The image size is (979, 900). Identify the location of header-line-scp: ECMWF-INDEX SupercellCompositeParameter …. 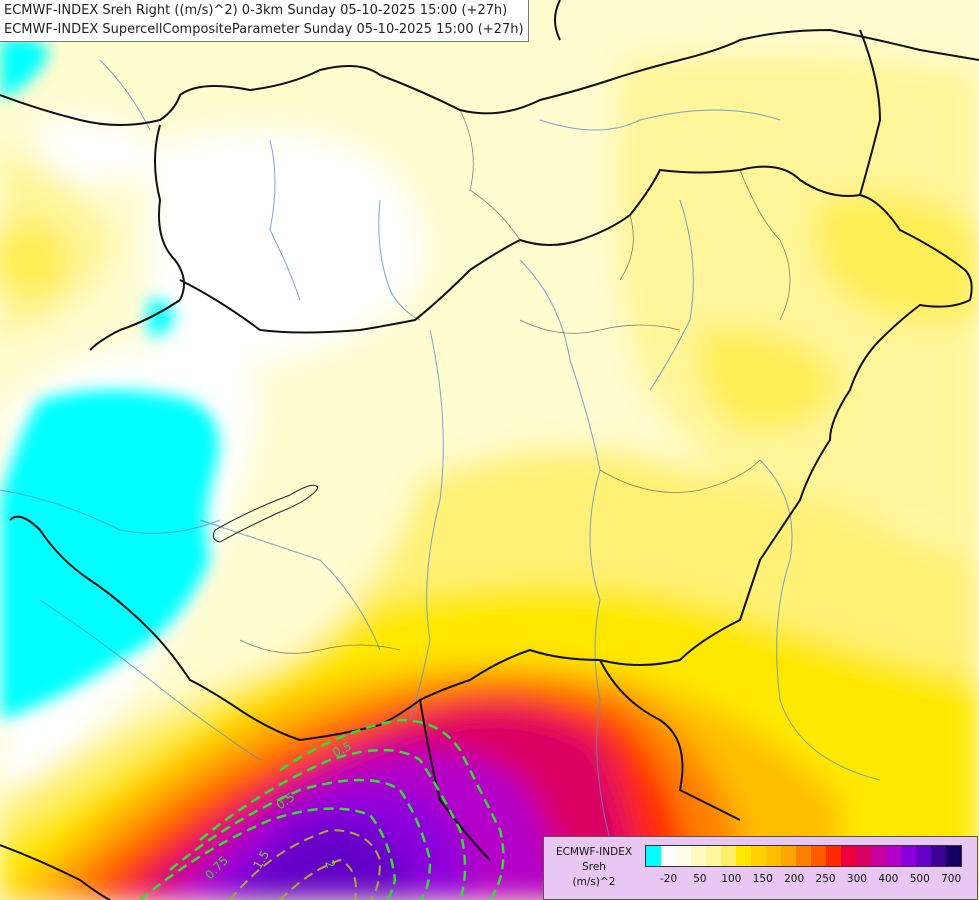
(264, 29).